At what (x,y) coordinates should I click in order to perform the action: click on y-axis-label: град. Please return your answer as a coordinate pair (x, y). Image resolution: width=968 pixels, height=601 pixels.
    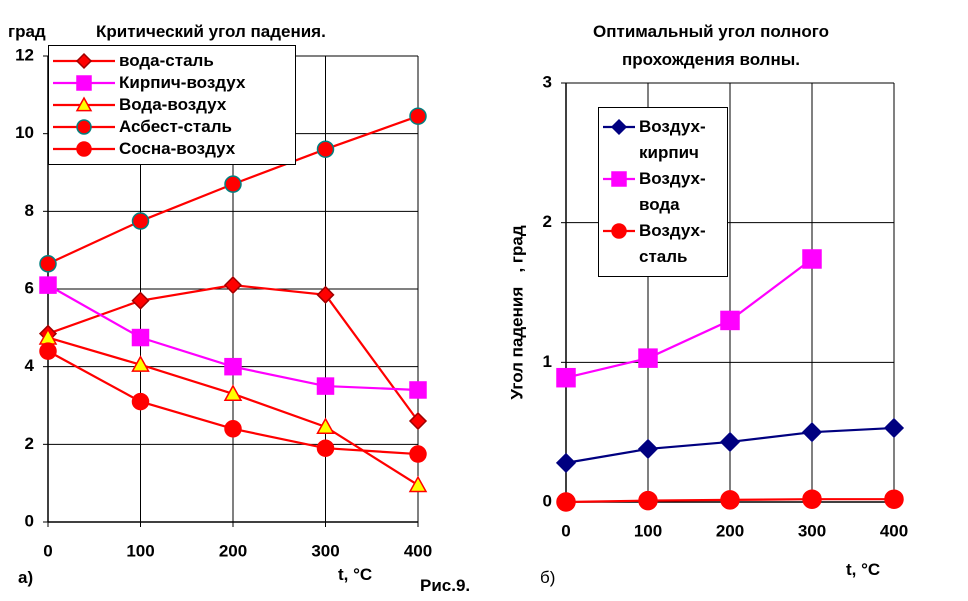
    Looking at the image, I should click on (27, 31).